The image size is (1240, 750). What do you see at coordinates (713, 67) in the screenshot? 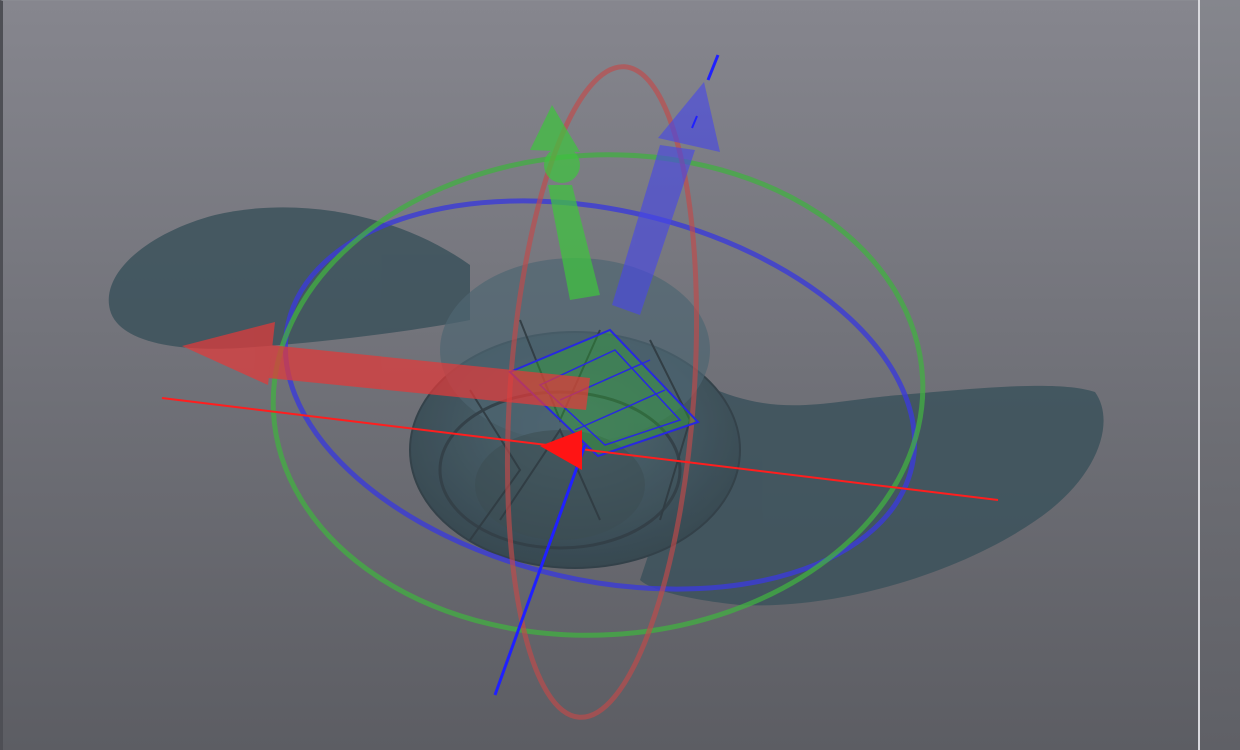
I see `z-axis-line-upper` at bounding box center [713, 67].